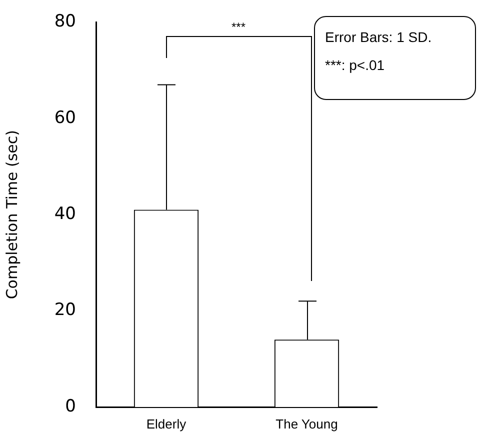  I want to click on y-tick-label: 40, so click(65, 214).